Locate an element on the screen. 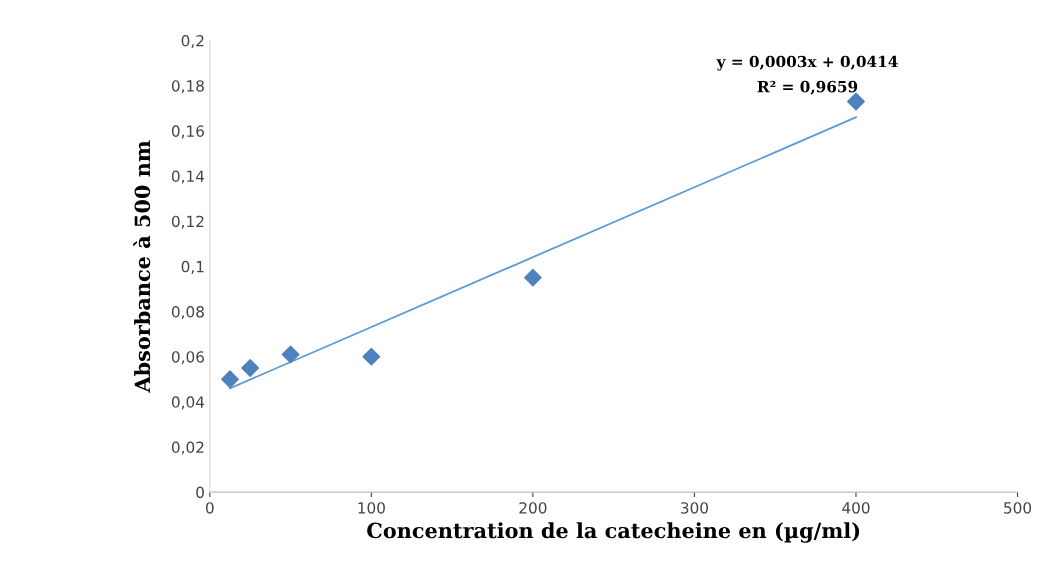  x-tick-label: 0 is located at coordinates (209, 508).